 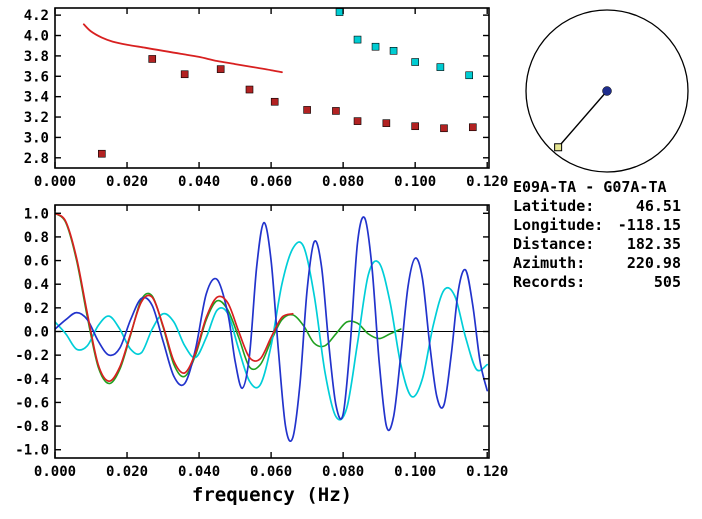 I want to click on azimuth-circle, so click(x=607, y=91).